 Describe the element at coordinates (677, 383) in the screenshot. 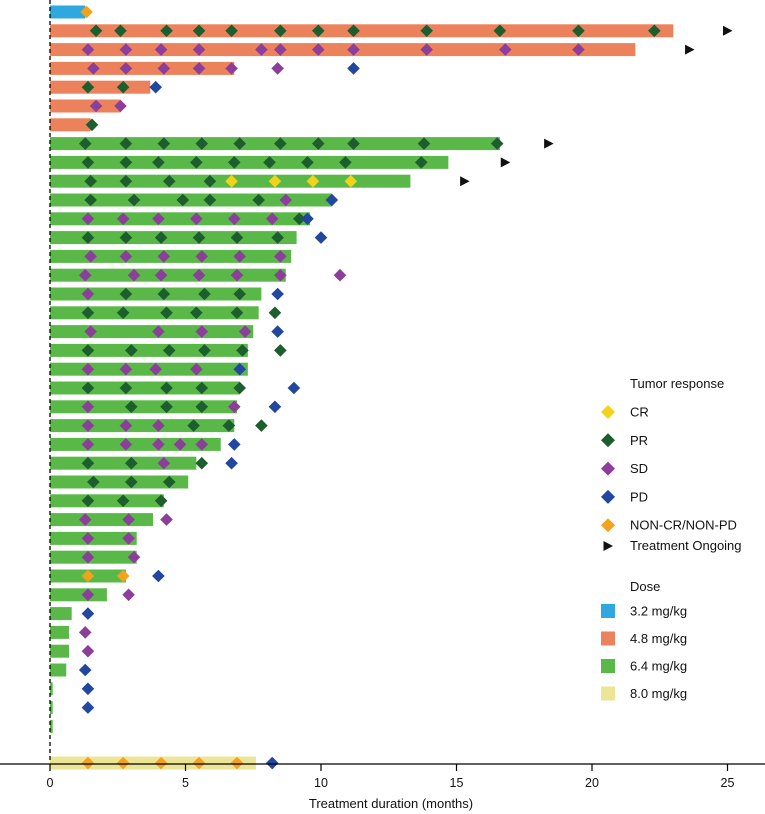

I see `legend-response-title: Tumor response` at that location.